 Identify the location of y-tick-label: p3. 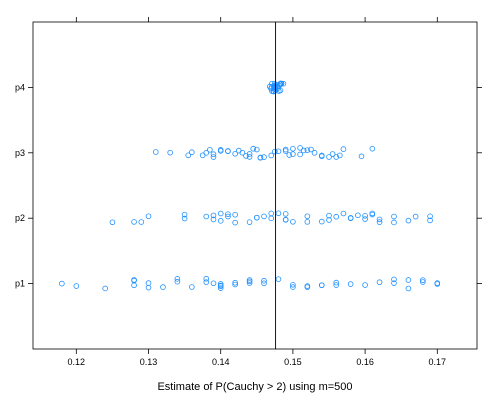
(20, 153).